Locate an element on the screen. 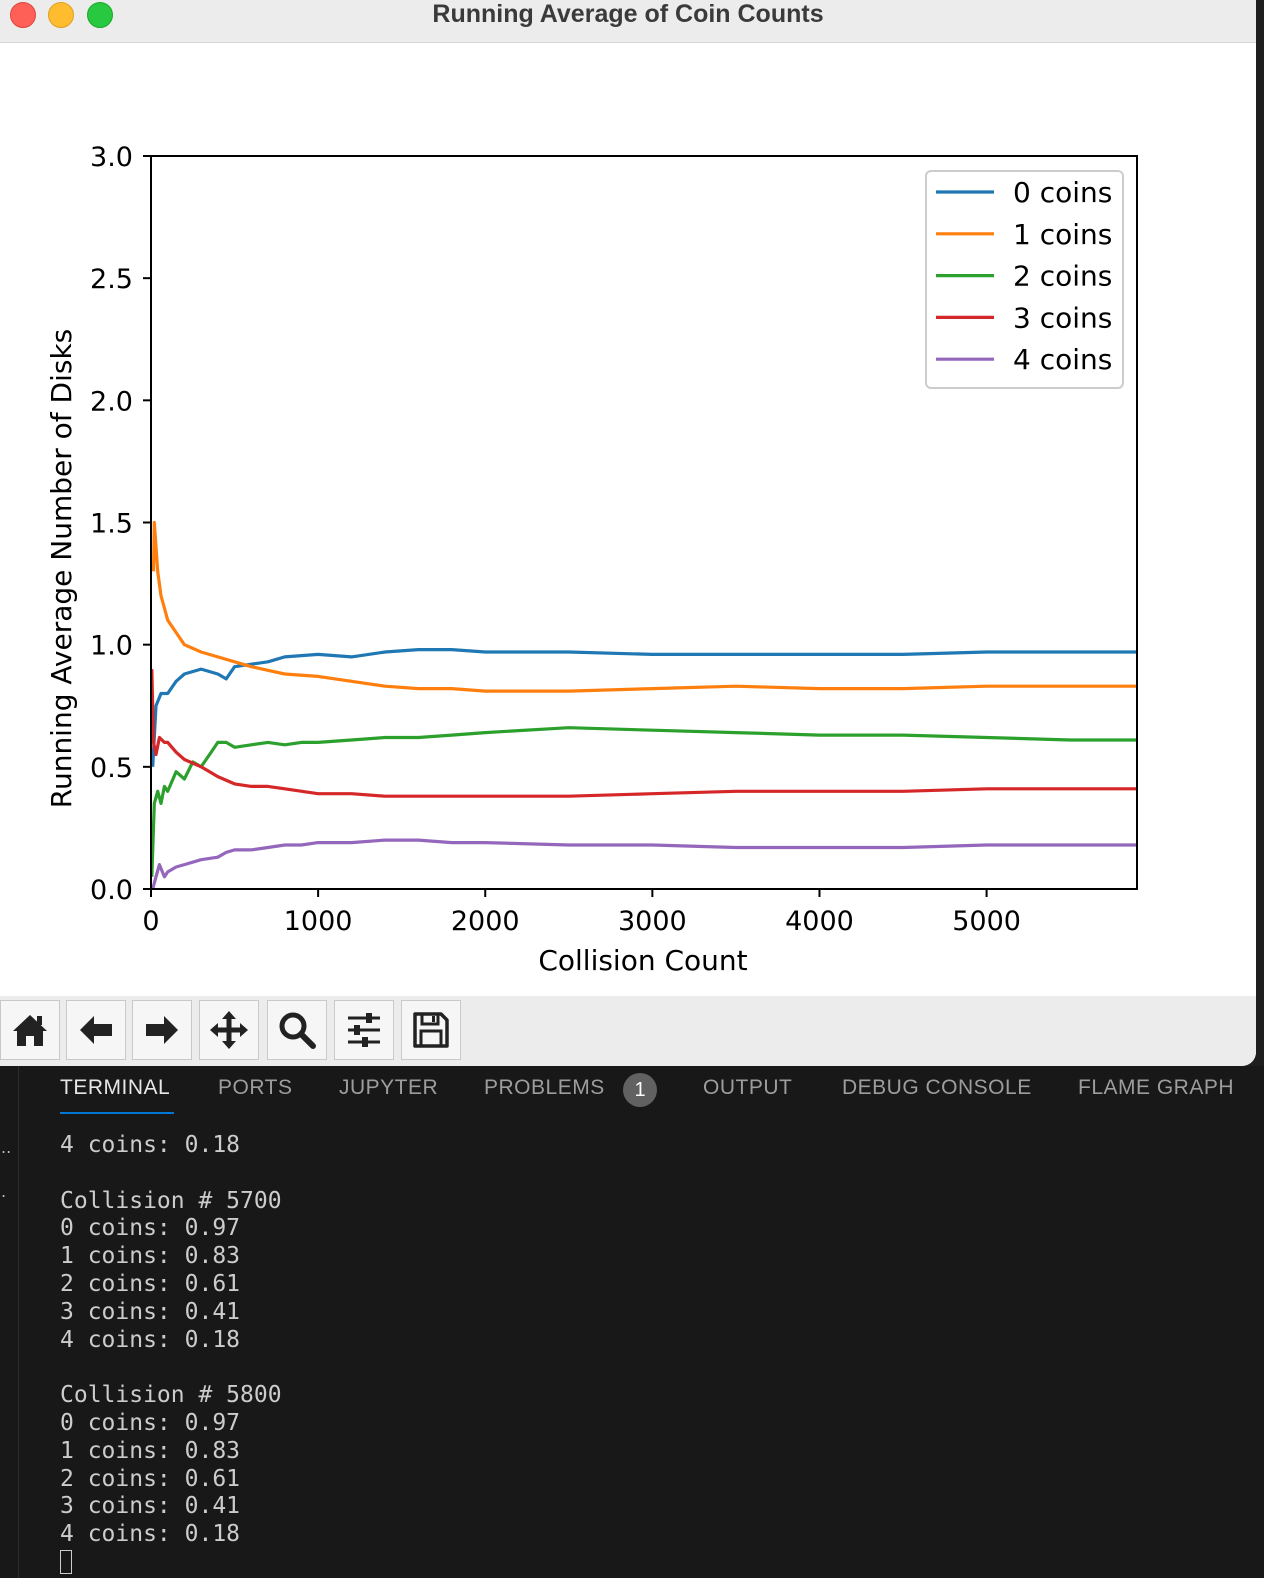  terminal-line: Collision # 5800 is located at coordinates (171, 1395).